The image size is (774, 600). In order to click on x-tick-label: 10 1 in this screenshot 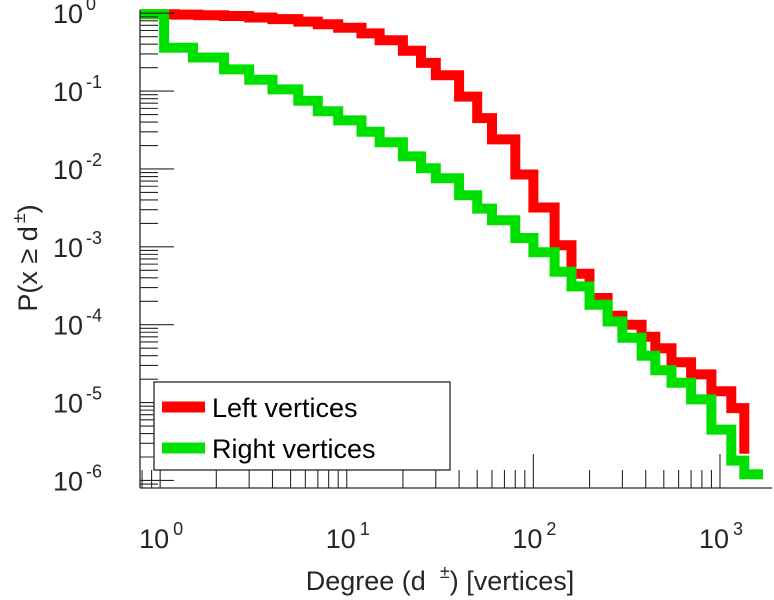, I will do `click(348, 536)`.